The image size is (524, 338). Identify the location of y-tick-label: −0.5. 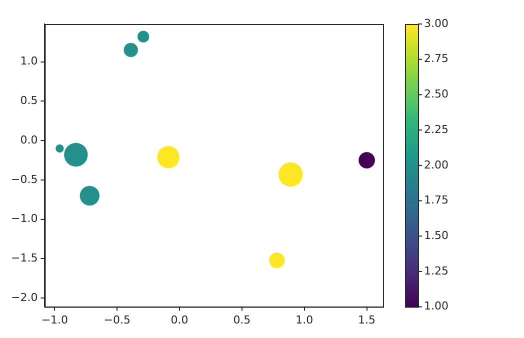
(24, 179).